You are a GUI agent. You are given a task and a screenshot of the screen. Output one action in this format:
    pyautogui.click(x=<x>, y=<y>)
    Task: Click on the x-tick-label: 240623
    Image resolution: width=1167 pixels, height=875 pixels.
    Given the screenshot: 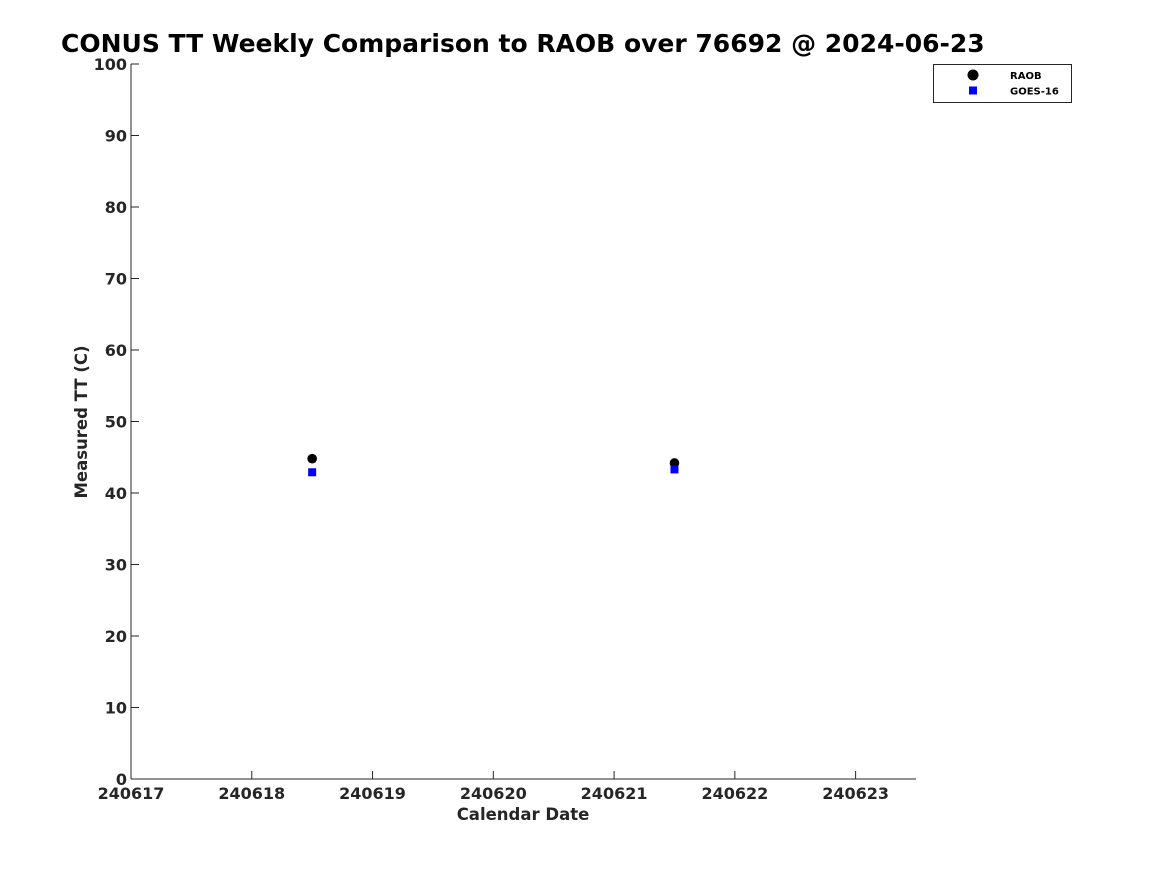 What is the action you would take?
    pyautogui.click(x=855, y=793)
    